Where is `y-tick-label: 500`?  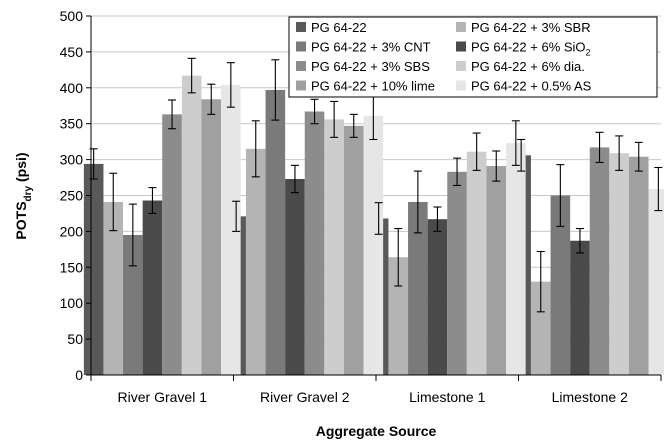 y-tick-label: 500 is located at coordinates (72, 16).